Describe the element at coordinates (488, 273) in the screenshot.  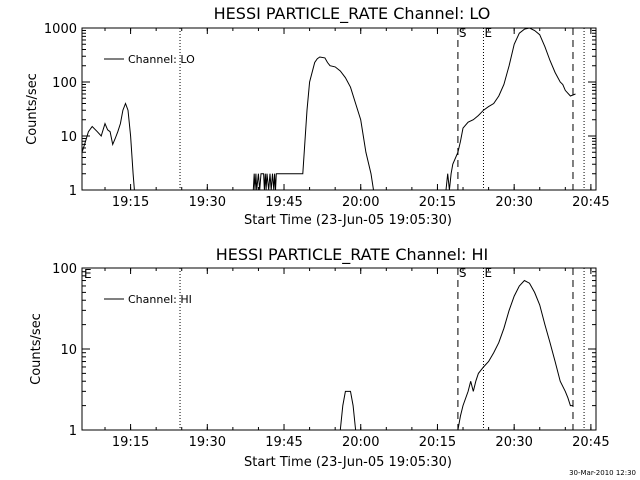
I see `hi-marker-label: E` at that location.